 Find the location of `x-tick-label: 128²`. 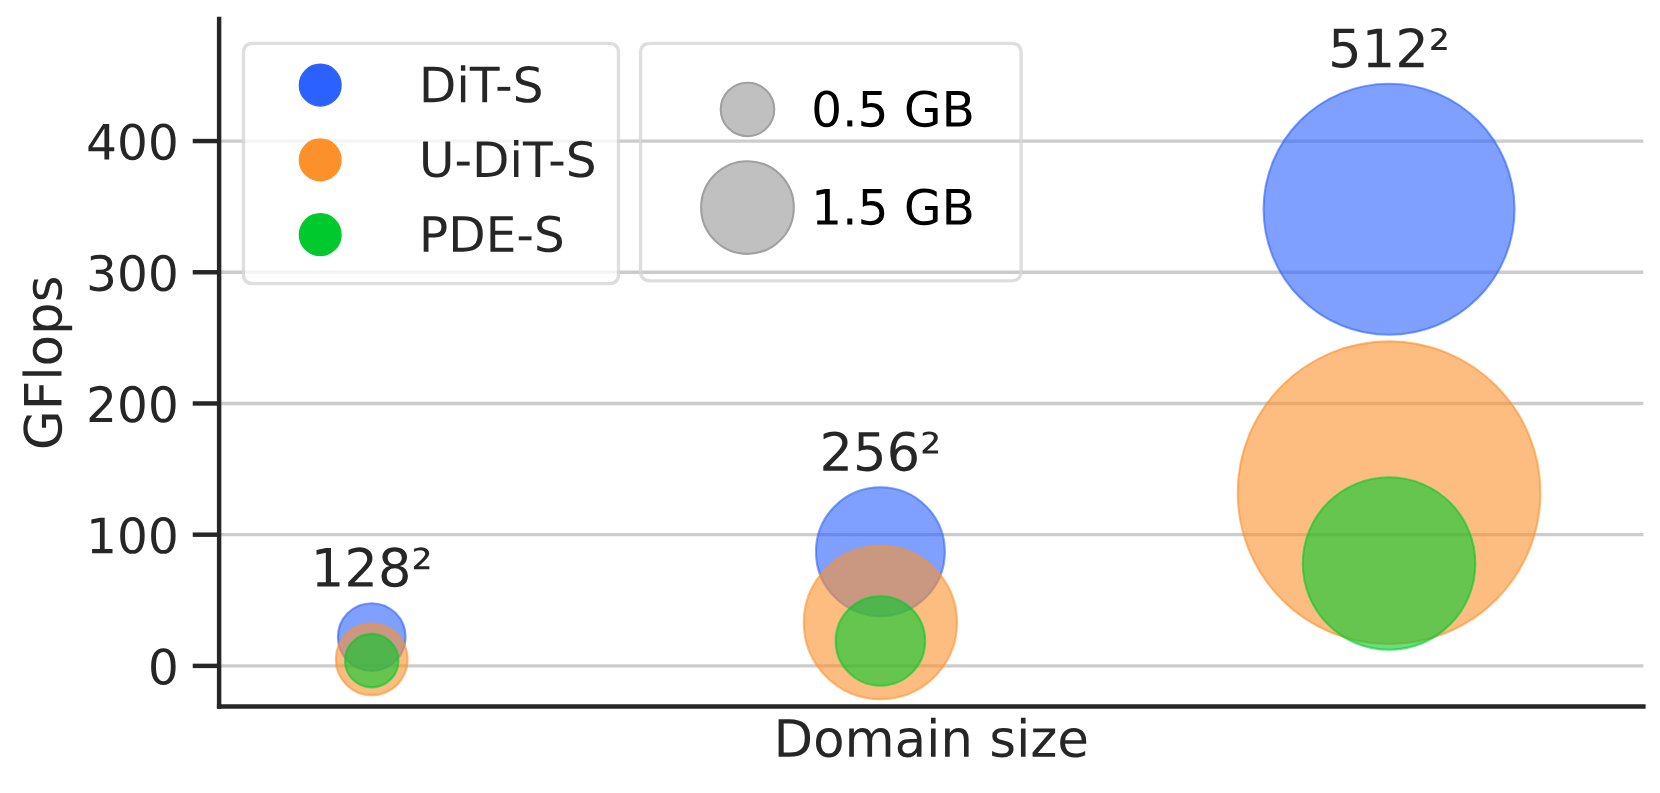

x-tick-label: 128² is located at coordinates (373, 567).